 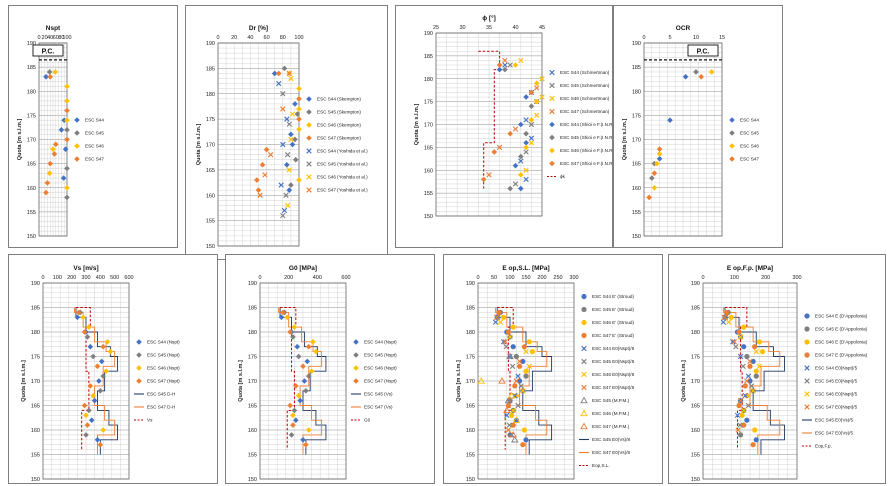 What do you see at coordinates (611, 413) in the screenshot?
I see `legend-label: ESC S46 (M.P.M.)` at bounding box center [611, 413].